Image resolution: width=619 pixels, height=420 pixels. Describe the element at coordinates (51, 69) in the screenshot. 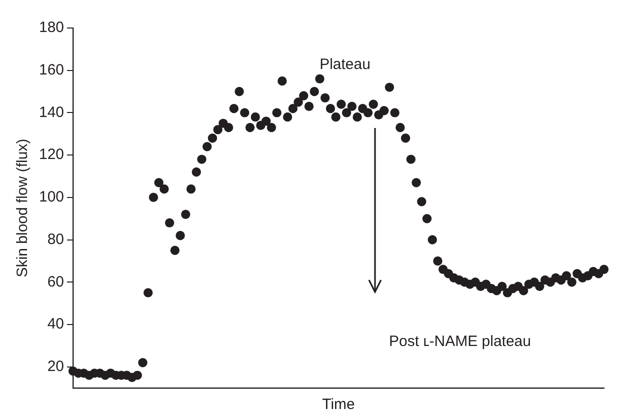

I see `y-tick-label: 160` at that location.